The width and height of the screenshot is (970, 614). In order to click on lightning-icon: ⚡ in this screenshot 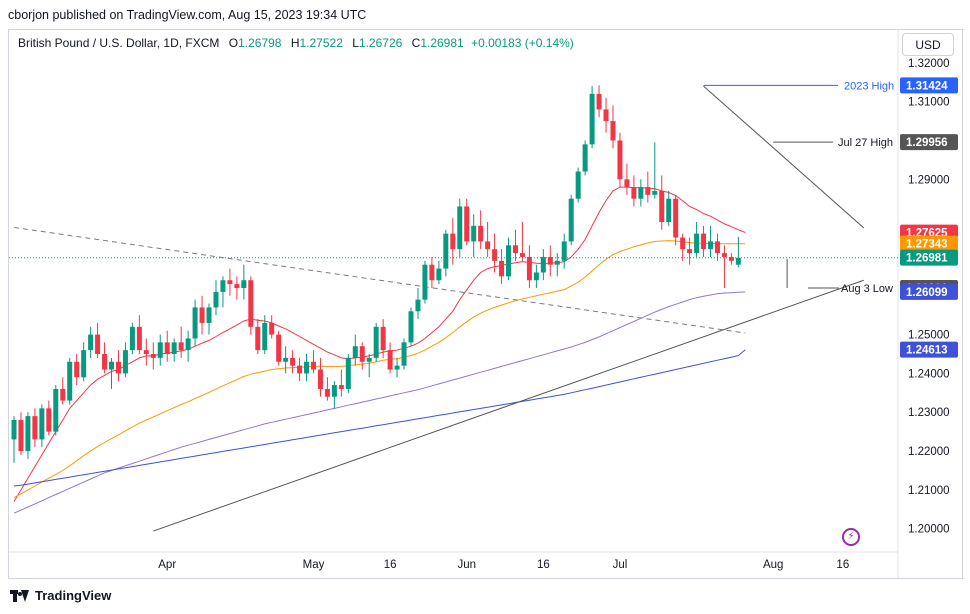, I will do `click(851, 537)`.